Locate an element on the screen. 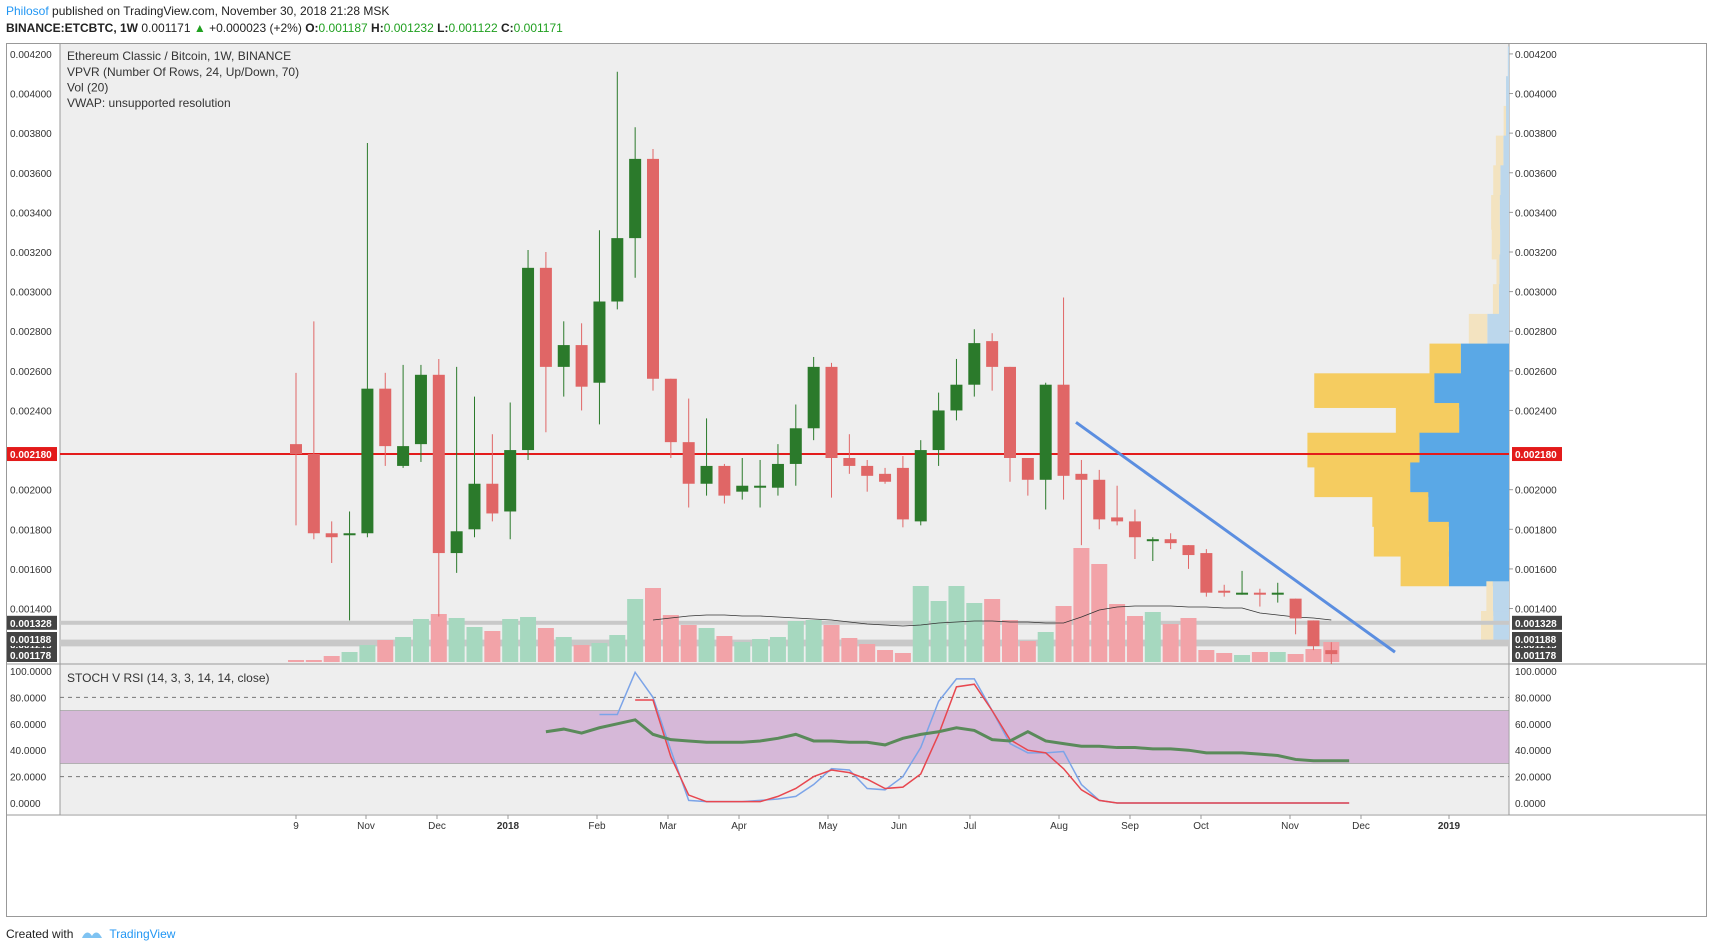 This screenshot has height=949, width=1713. chart-title: Ethereum Classic / Bitcoin, 1W, BINANCE is located at coordinates (179, 56).